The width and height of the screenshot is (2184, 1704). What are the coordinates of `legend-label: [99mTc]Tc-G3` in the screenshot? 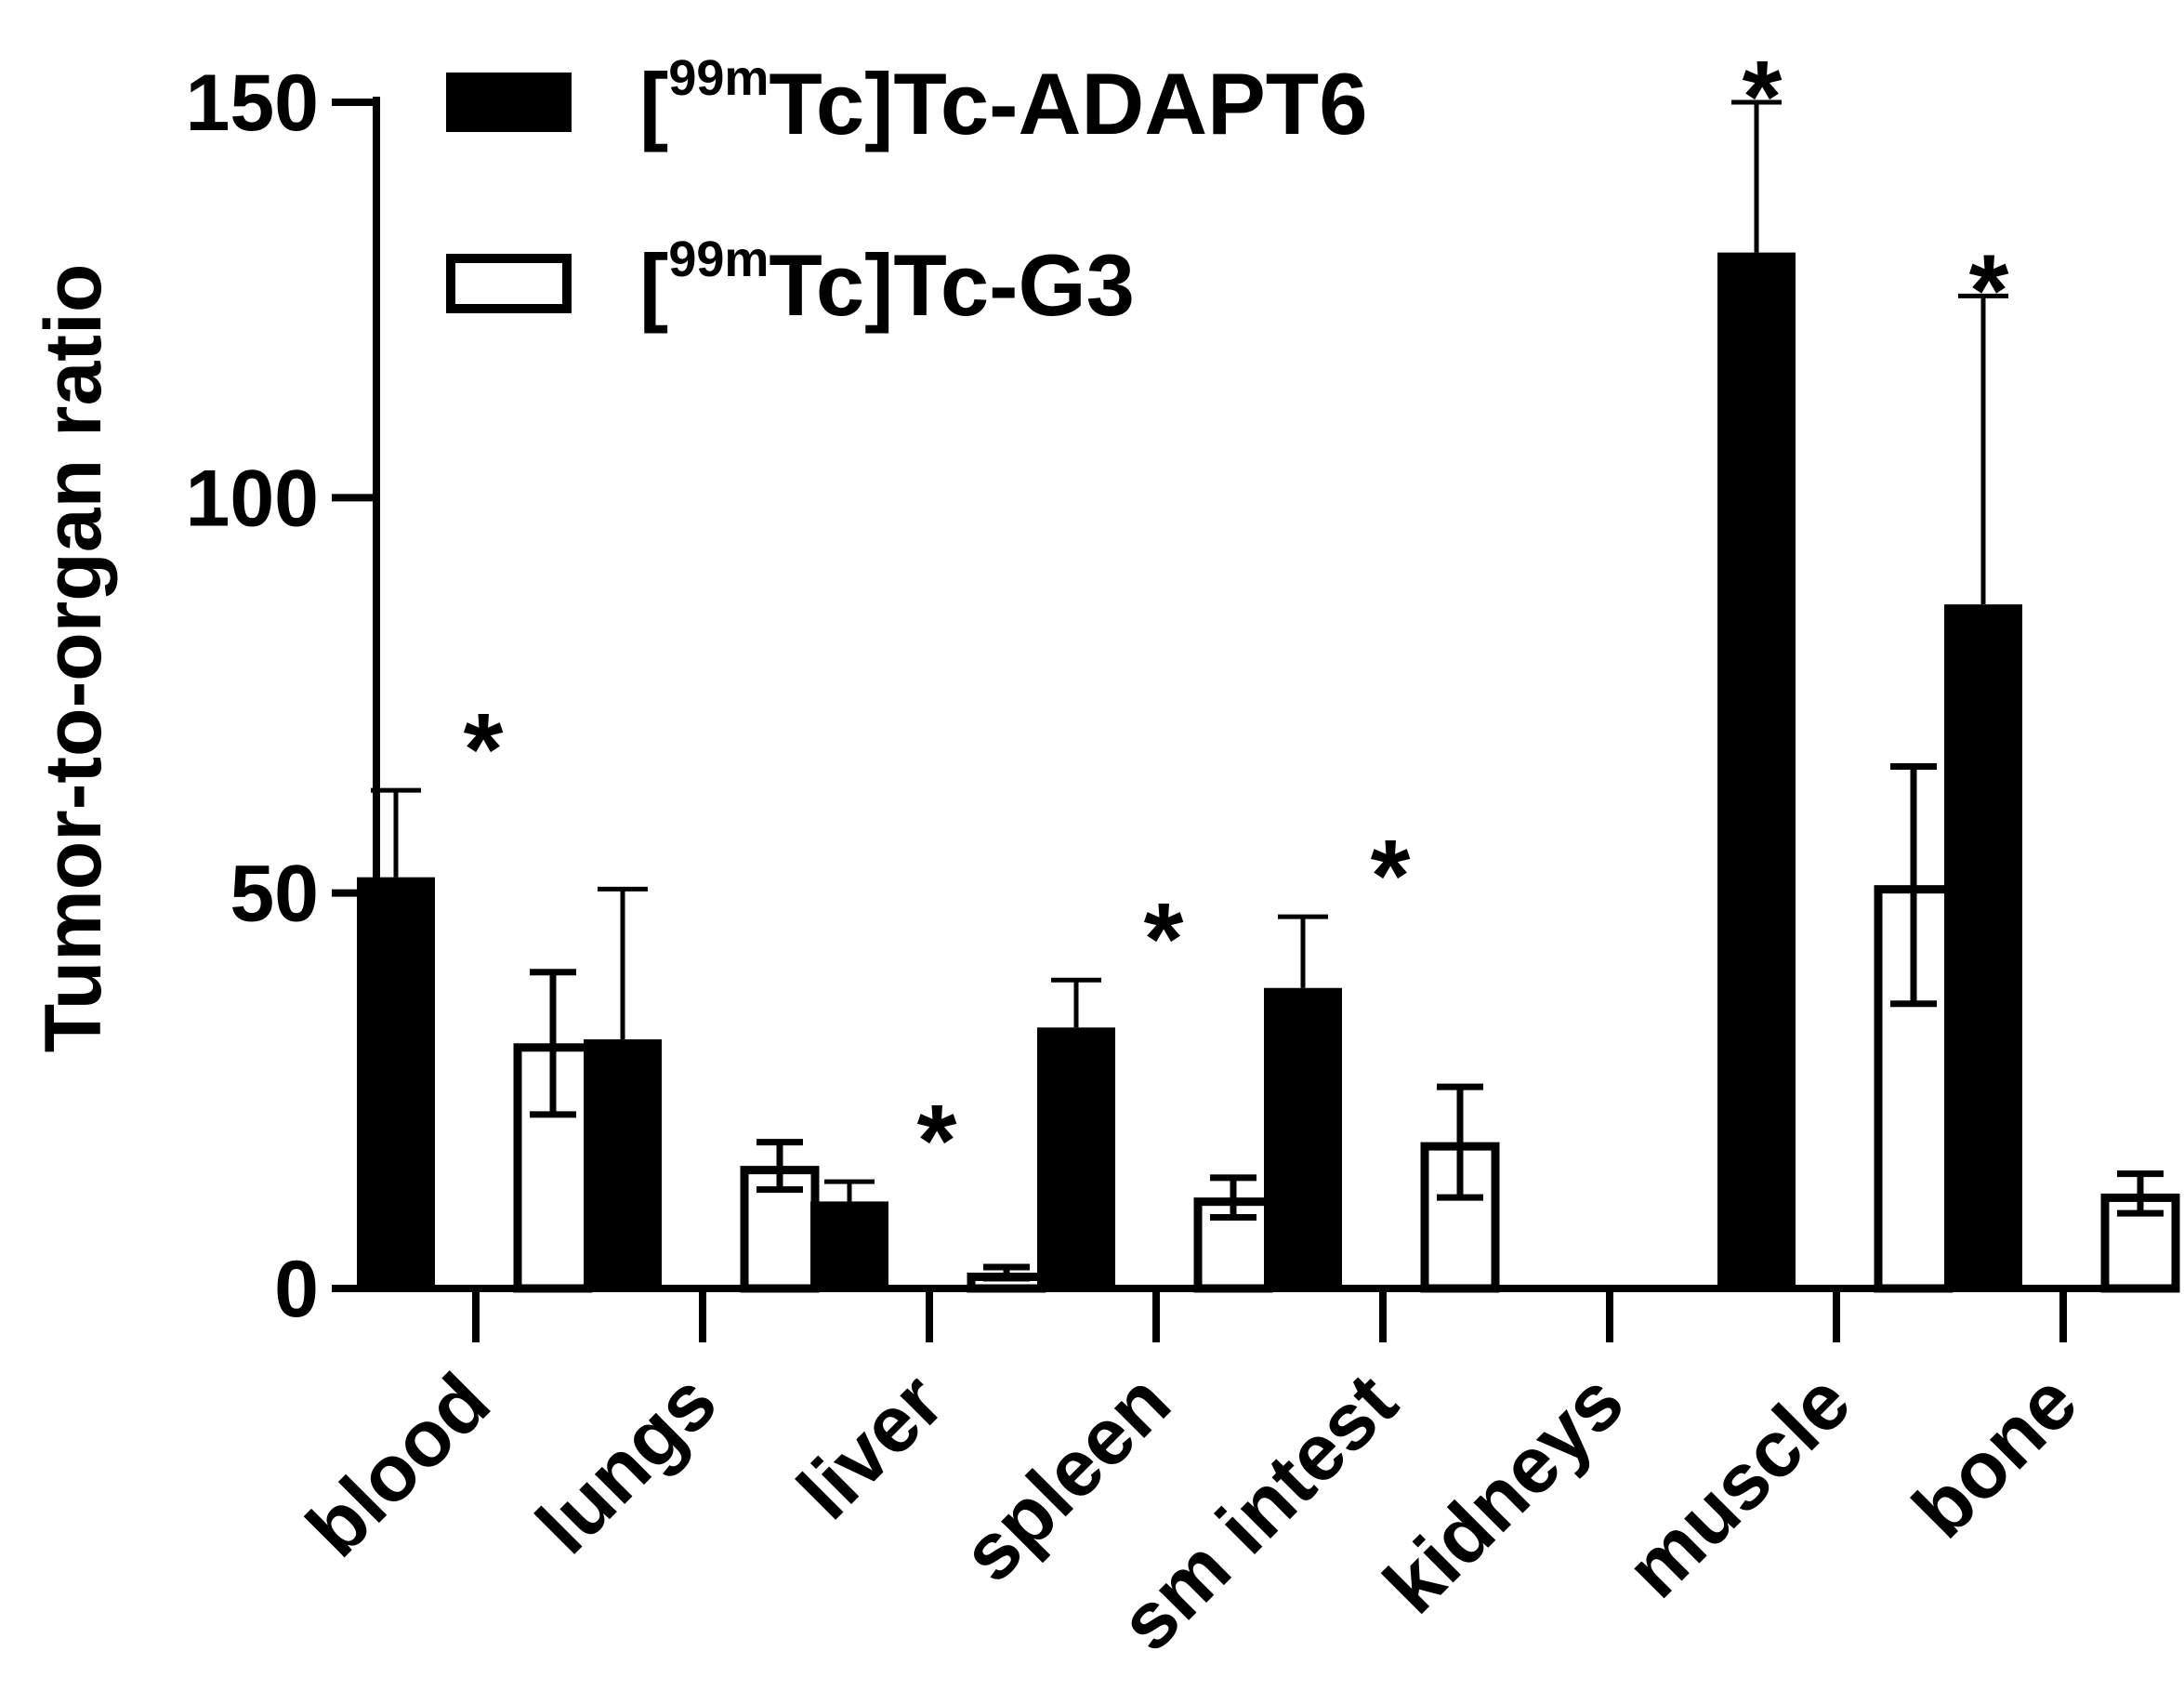 It's located at (887, 282).